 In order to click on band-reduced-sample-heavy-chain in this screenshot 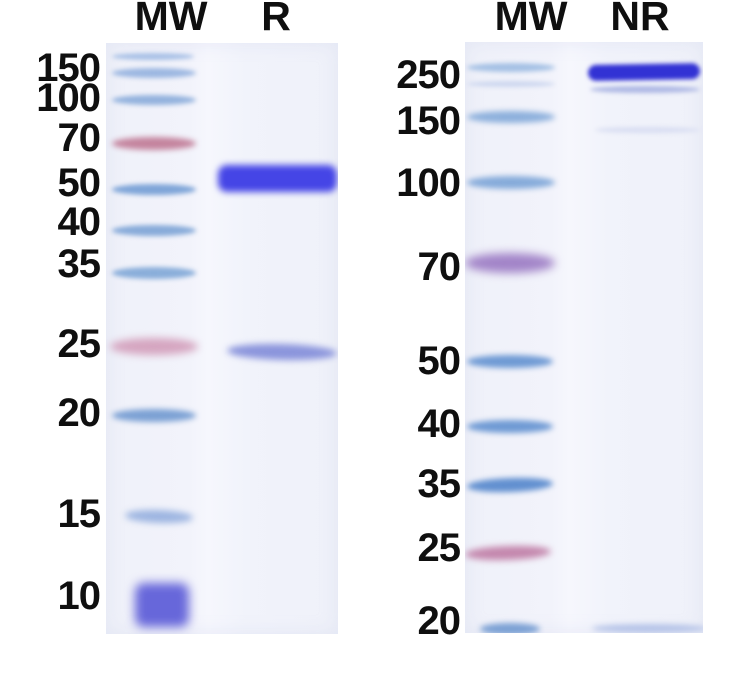, I will do `click(277, 178)`.